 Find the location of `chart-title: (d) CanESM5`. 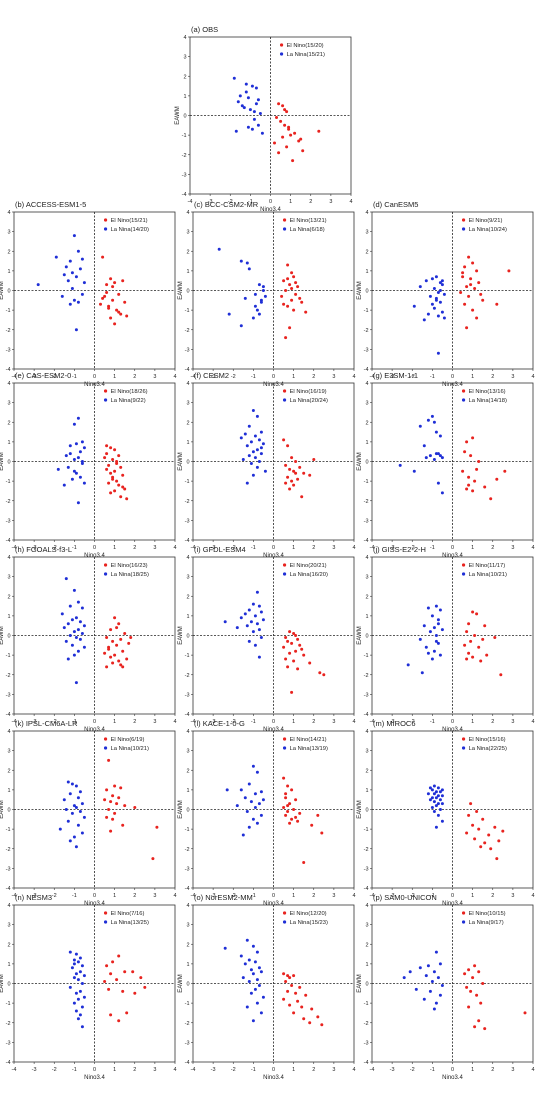

chart-title: (d) CanESM5 is located at coordinates (395, 204).